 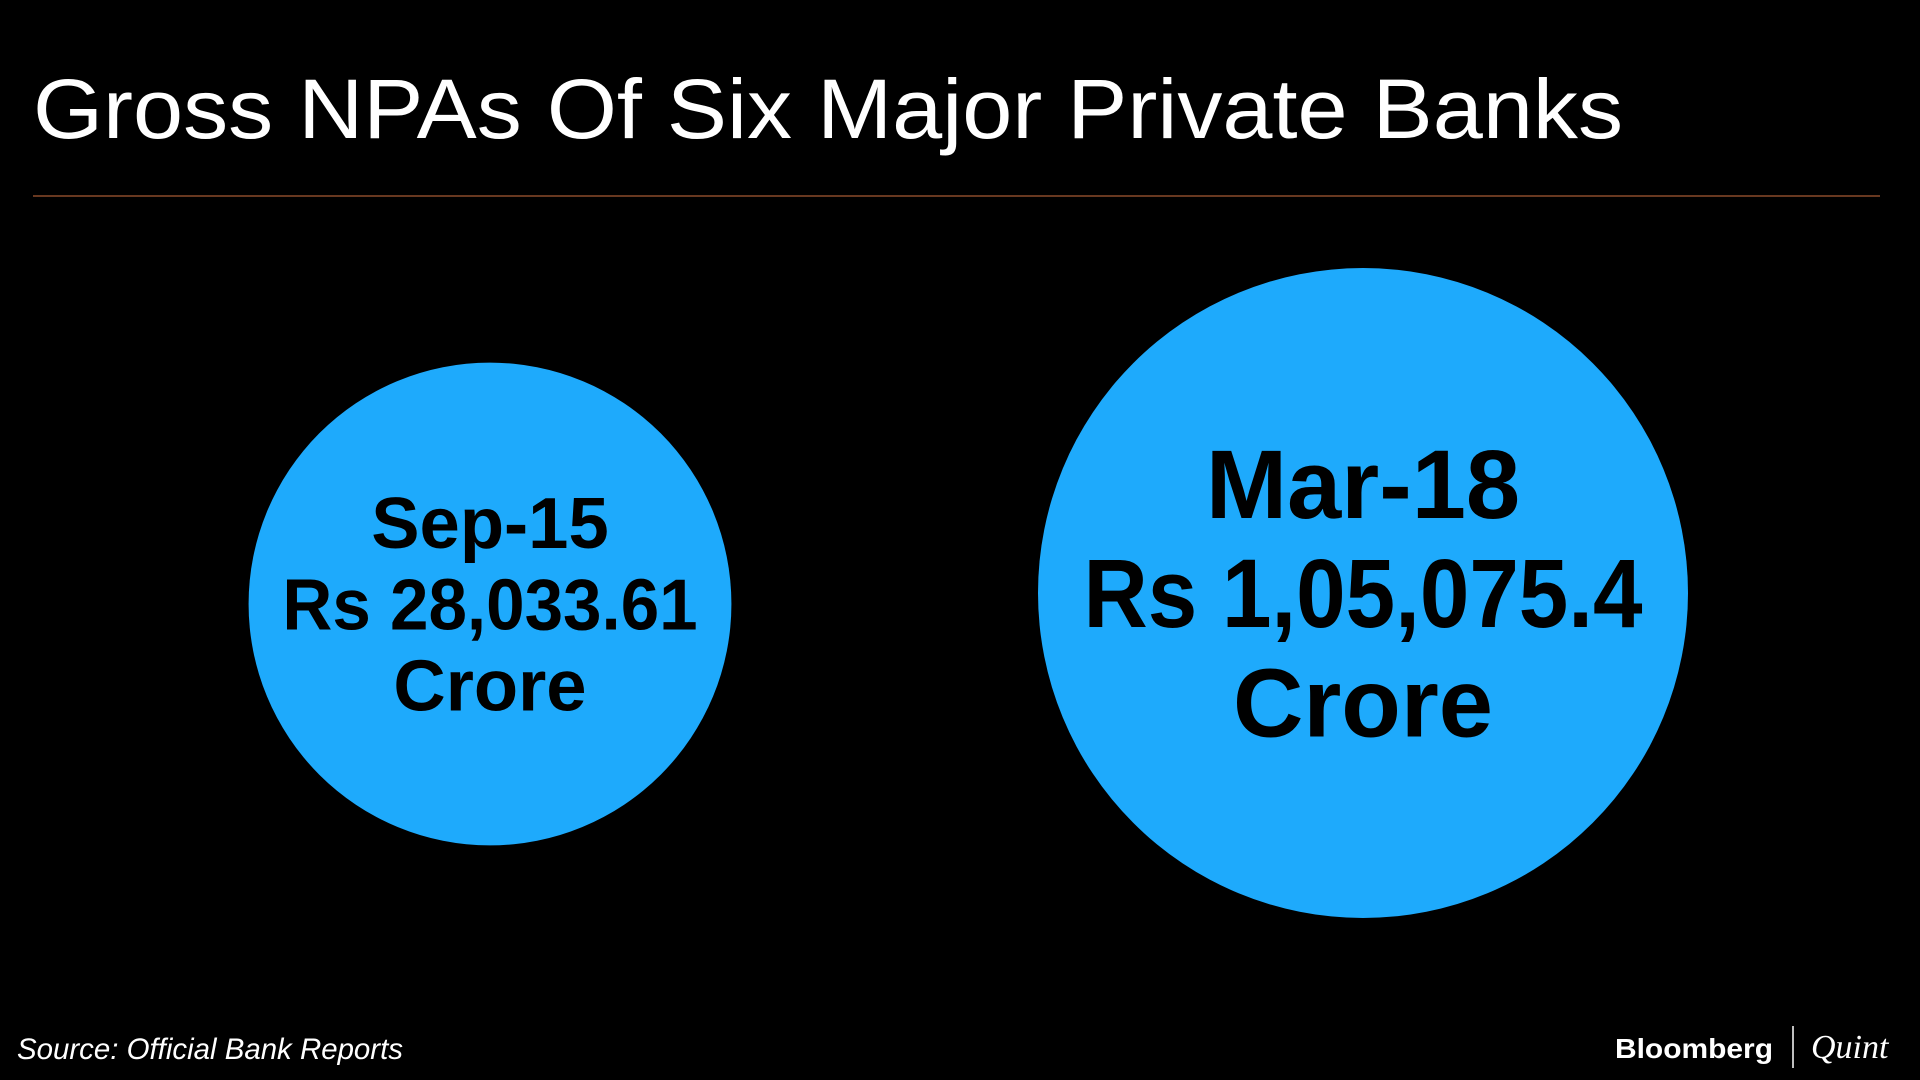 I want to click on logo-quint: Quint, so click(x=1850, y=1047).